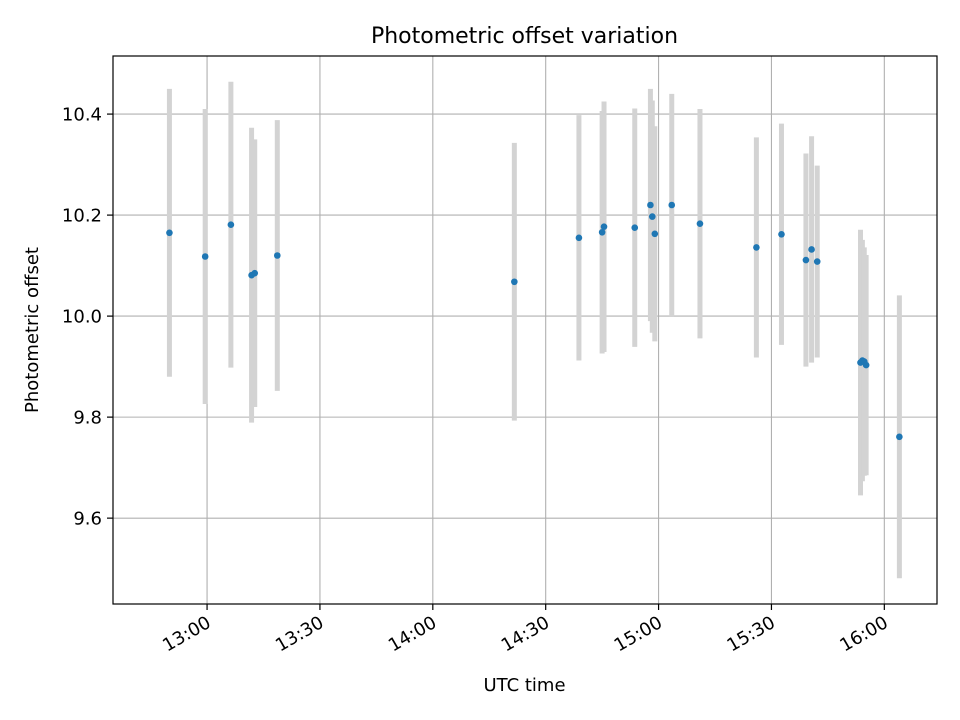 This screenshot has height=720, width=960. What do you see at coordinates (82, 317) in the screenshot?
I see `y-tick-label: 10.0` at bounding box center [82, 317].